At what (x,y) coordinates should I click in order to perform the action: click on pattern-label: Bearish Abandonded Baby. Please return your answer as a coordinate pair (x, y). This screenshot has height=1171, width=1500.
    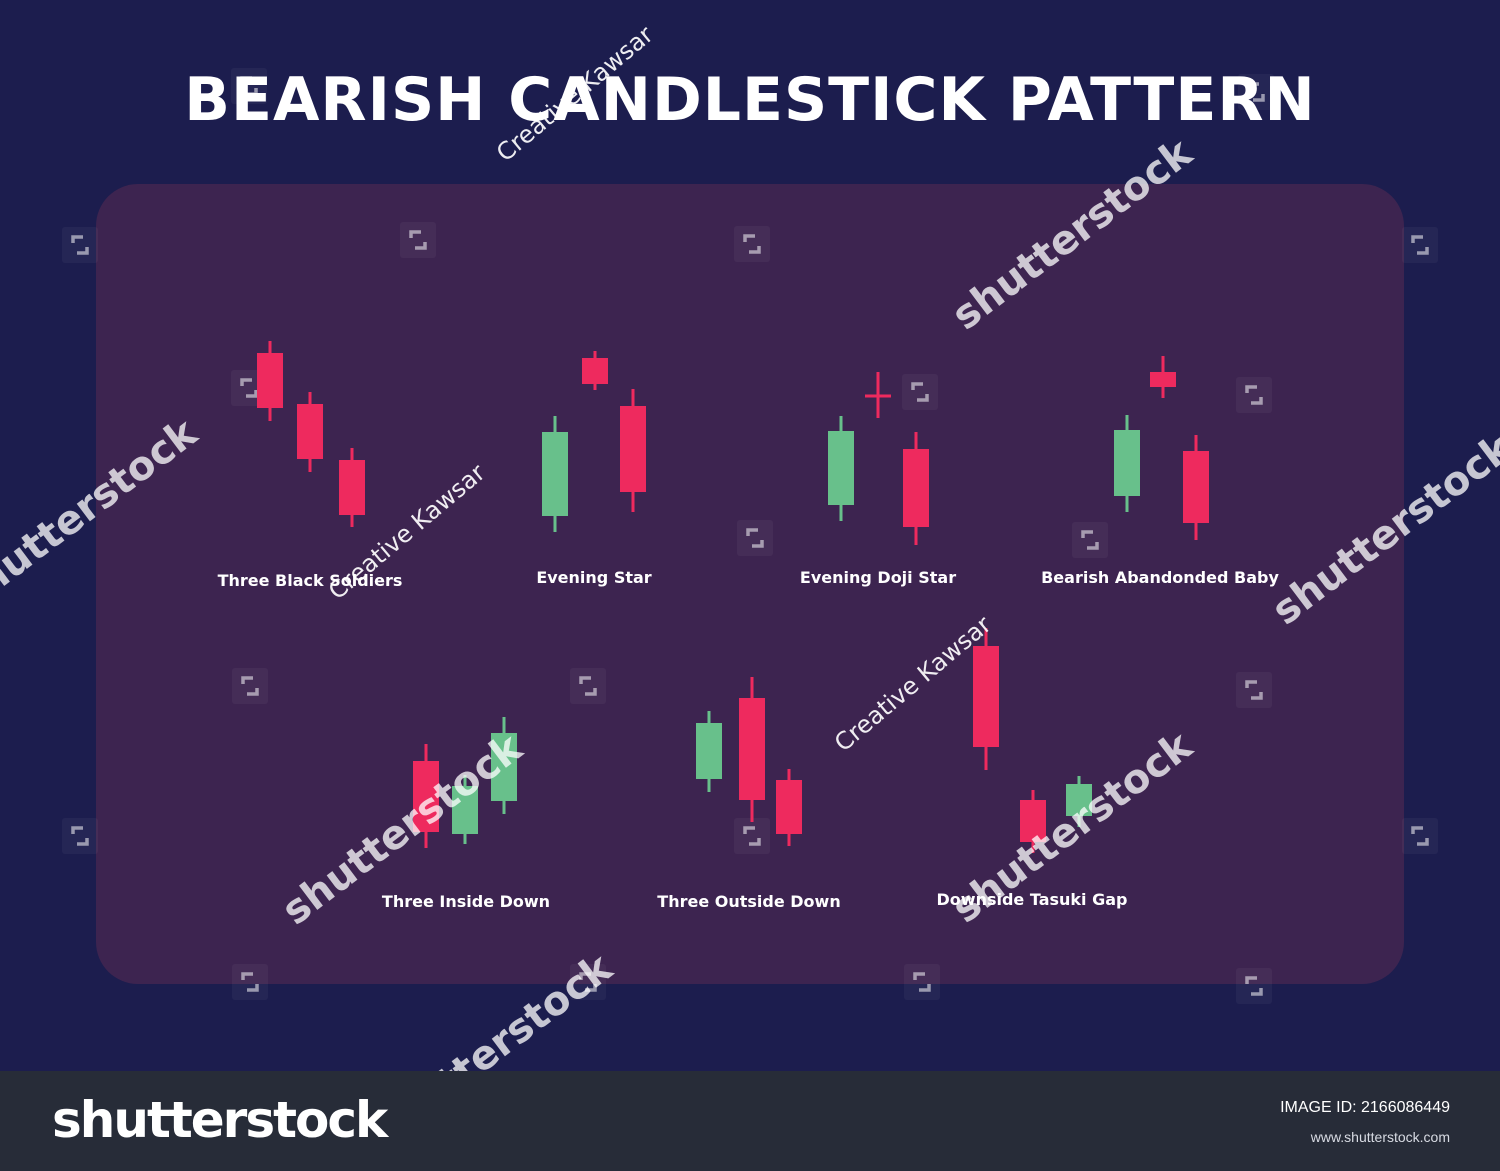
    Looking at the image, I should click on (1160, 577).